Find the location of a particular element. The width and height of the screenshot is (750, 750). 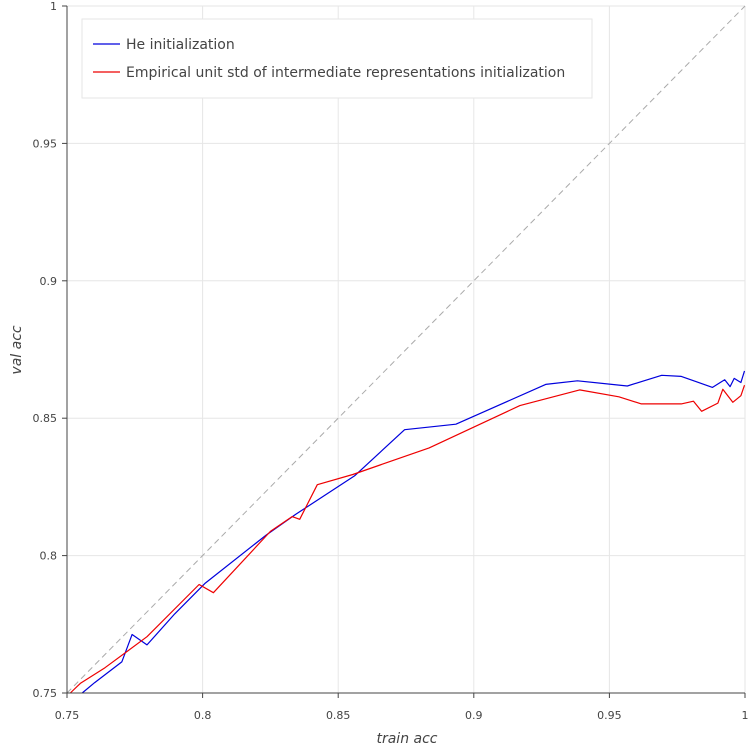

y-axis-ticks: 0.75 0.8 0.85 0.9 0.95 1 is located at coordinates (50, 350).